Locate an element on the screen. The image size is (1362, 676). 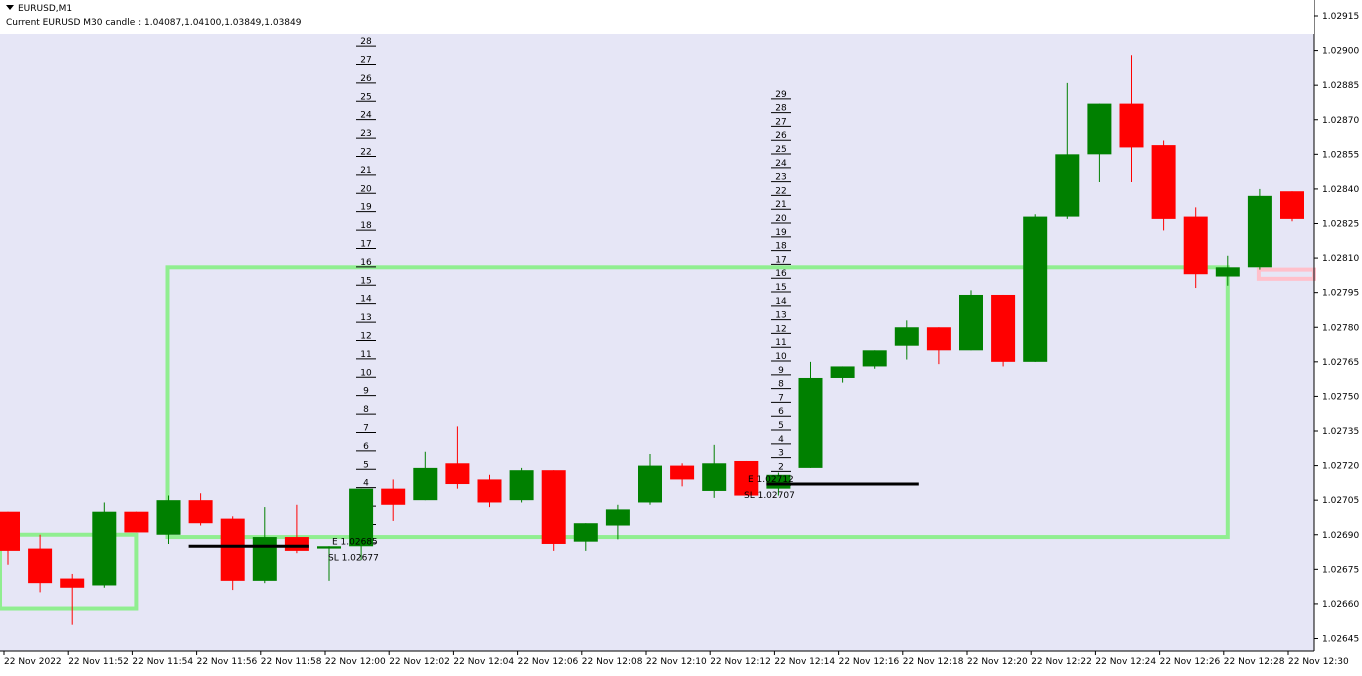
time-tick-label: 22 Nov 12:14 is located at coordinates (804, 662).